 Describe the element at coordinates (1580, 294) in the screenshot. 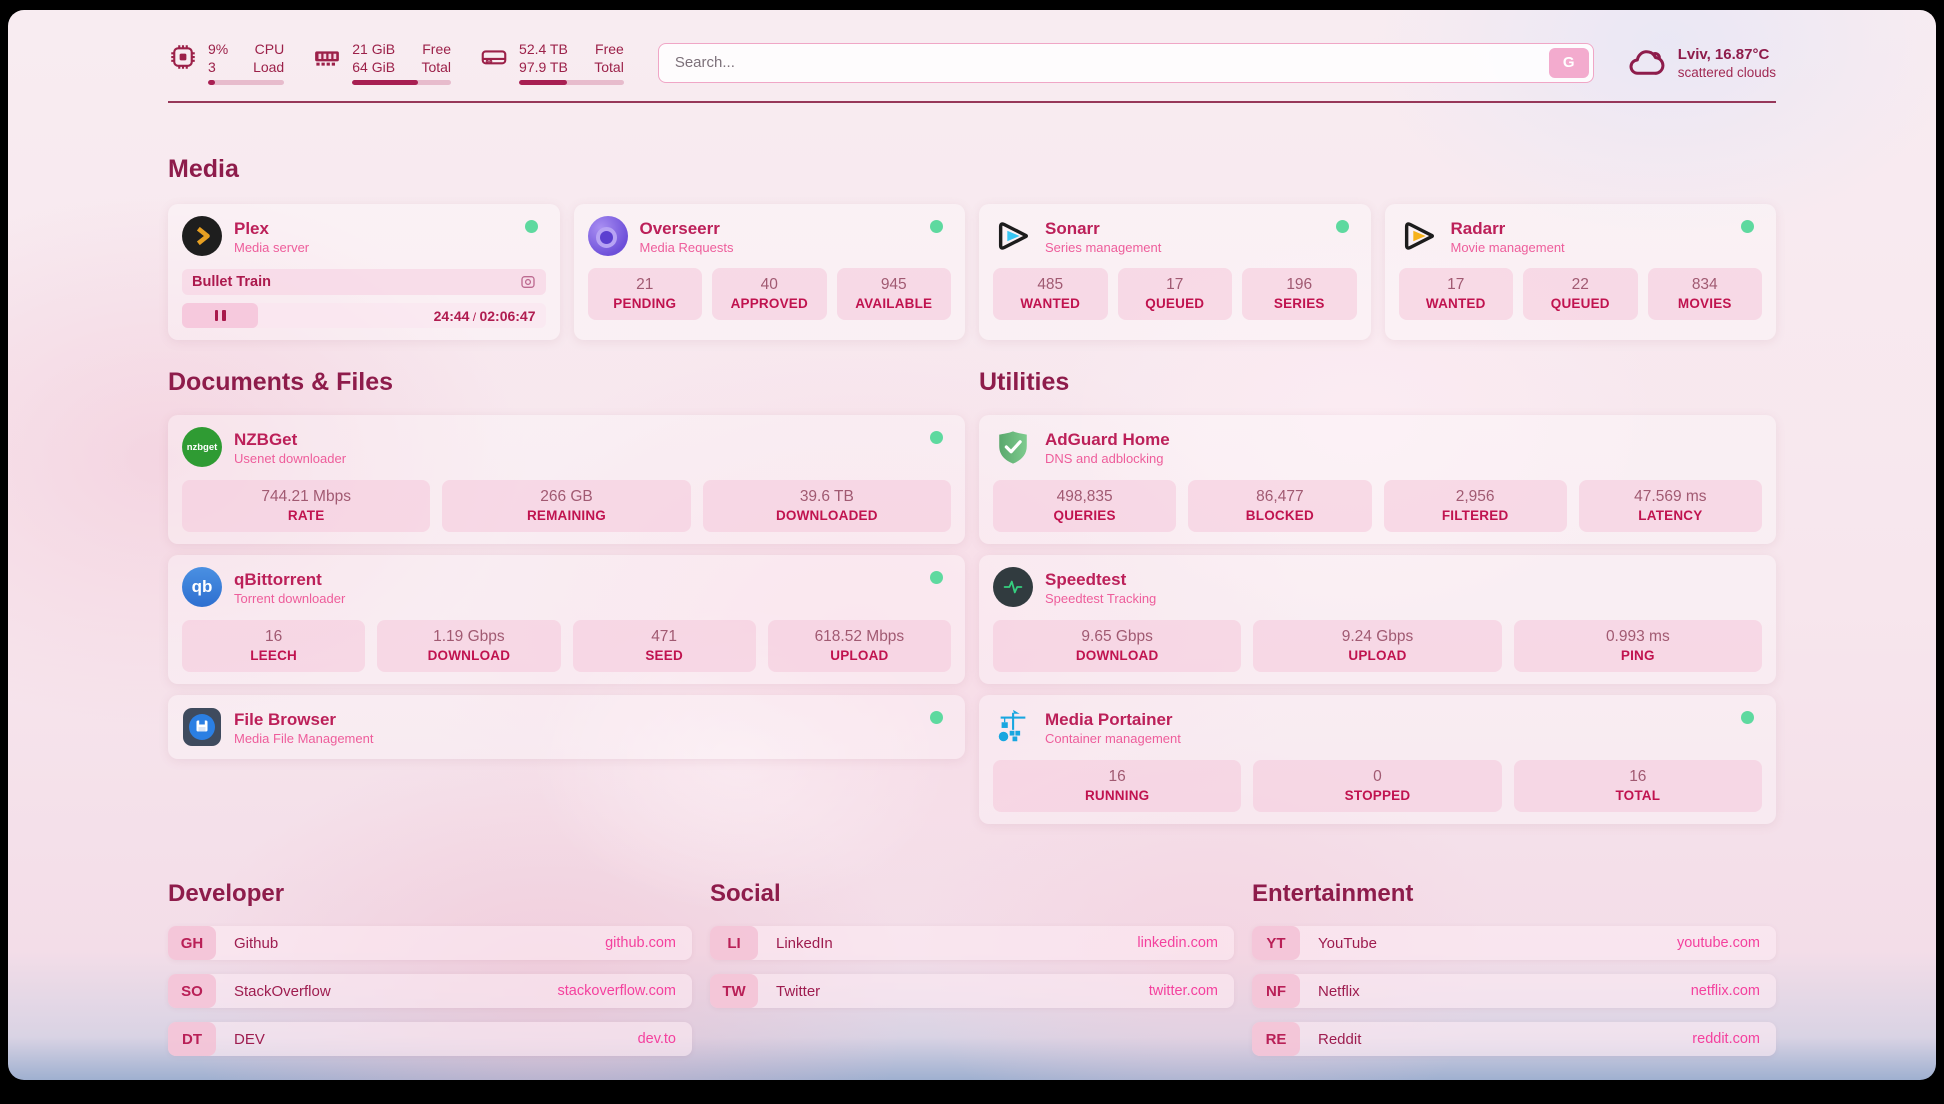

I see `stat-queued: 22 QUEUED` at that location.